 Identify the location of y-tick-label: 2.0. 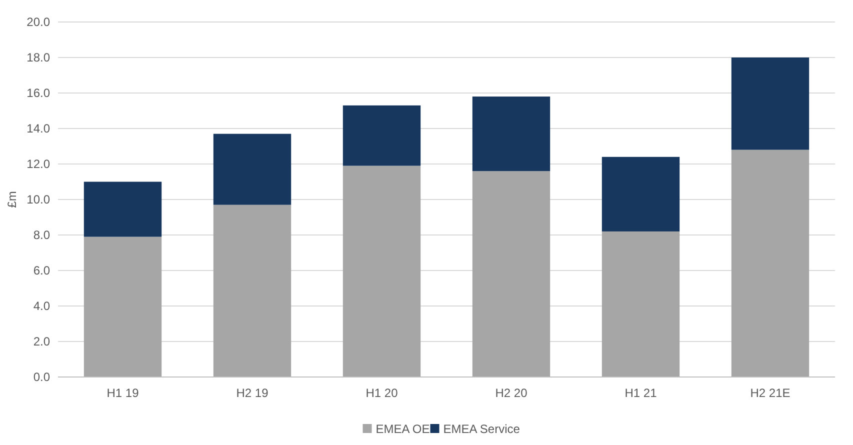
(41, 341).